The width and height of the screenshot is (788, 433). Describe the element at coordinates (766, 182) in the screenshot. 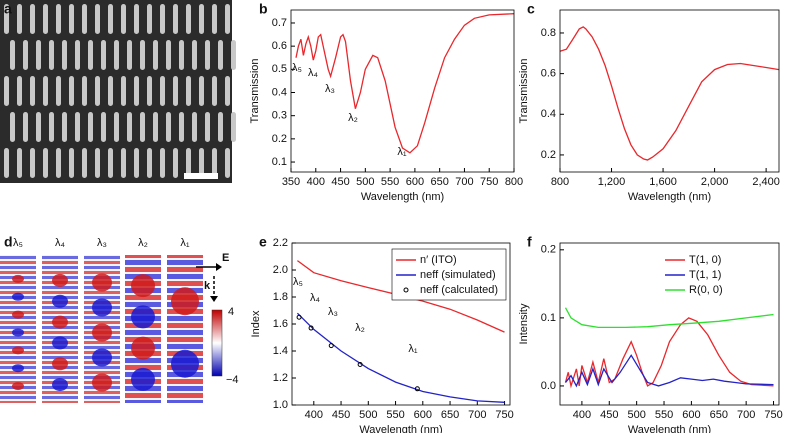

I see `x-tick-label: 2,400` at that location.